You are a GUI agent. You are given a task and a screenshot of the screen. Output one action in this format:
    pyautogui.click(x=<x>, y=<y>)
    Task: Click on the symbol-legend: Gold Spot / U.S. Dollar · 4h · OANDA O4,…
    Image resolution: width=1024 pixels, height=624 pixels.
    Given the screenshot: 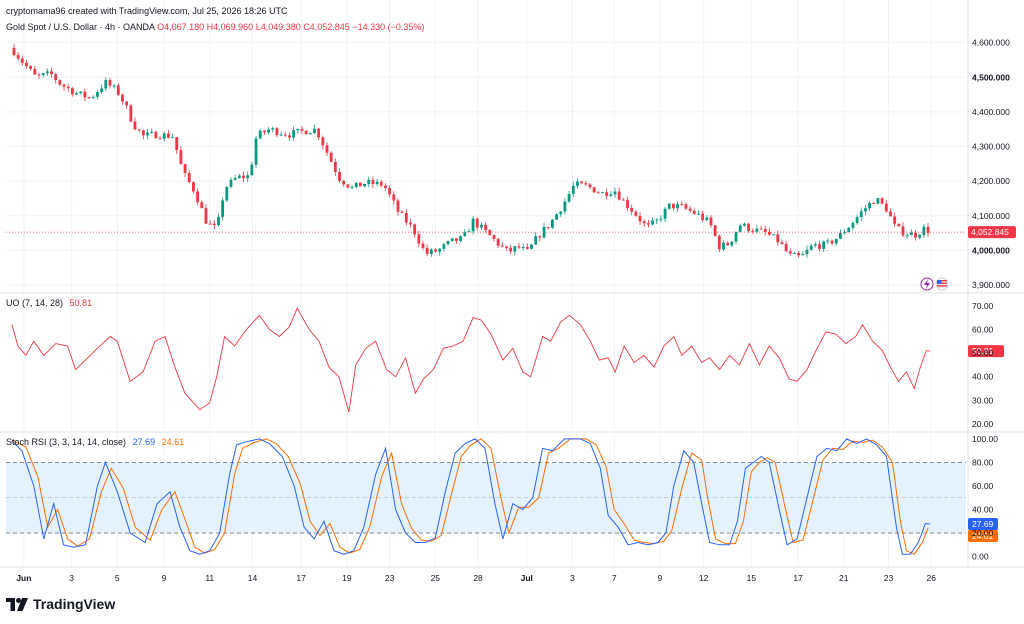 What is the action you would take?
    pyautogui.click(x=215, y=27)
    